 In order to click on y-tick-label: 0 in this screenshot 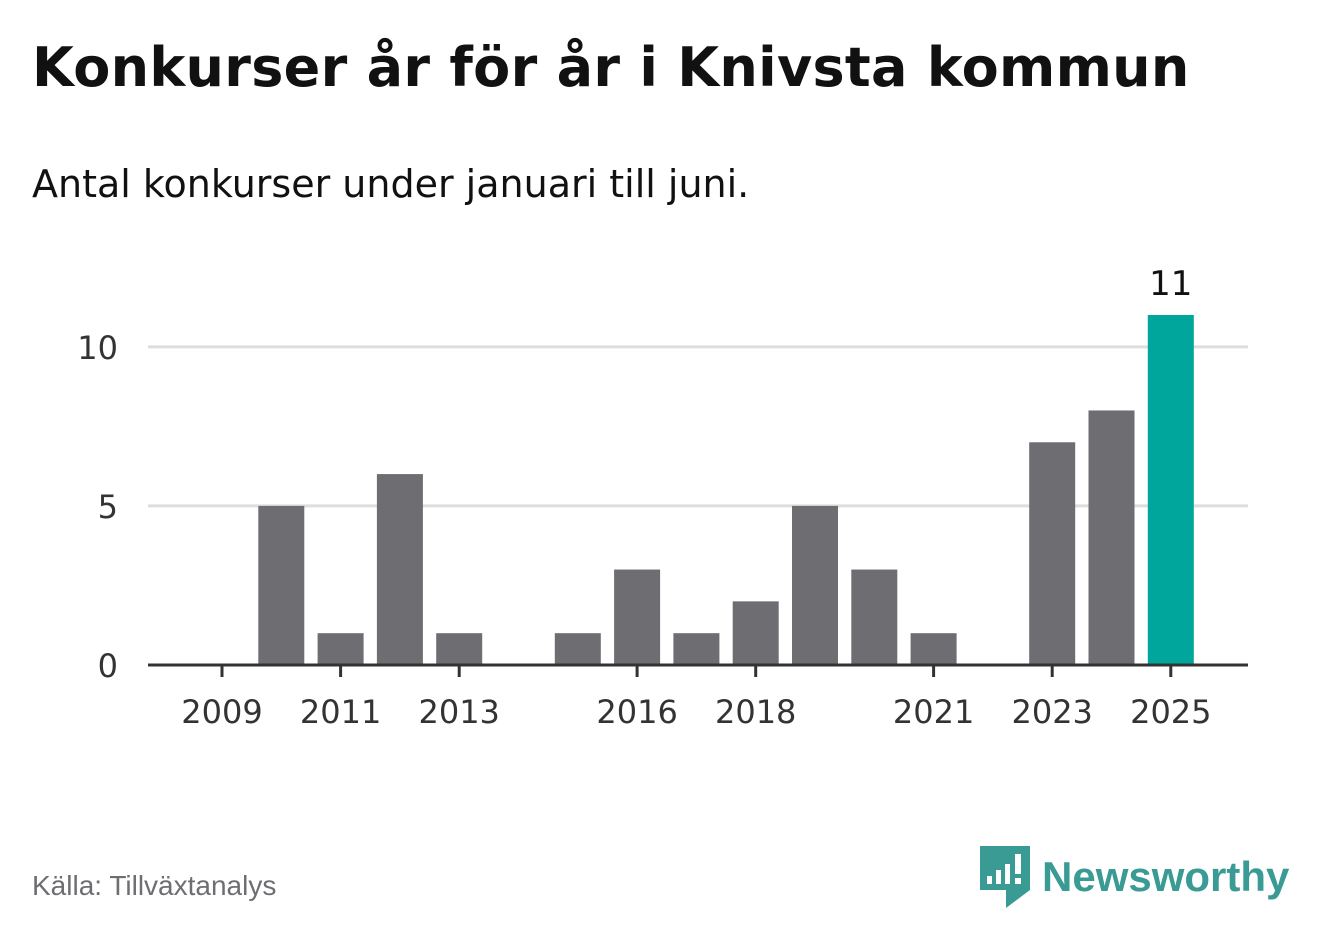, I will do `click(108, 666)`.